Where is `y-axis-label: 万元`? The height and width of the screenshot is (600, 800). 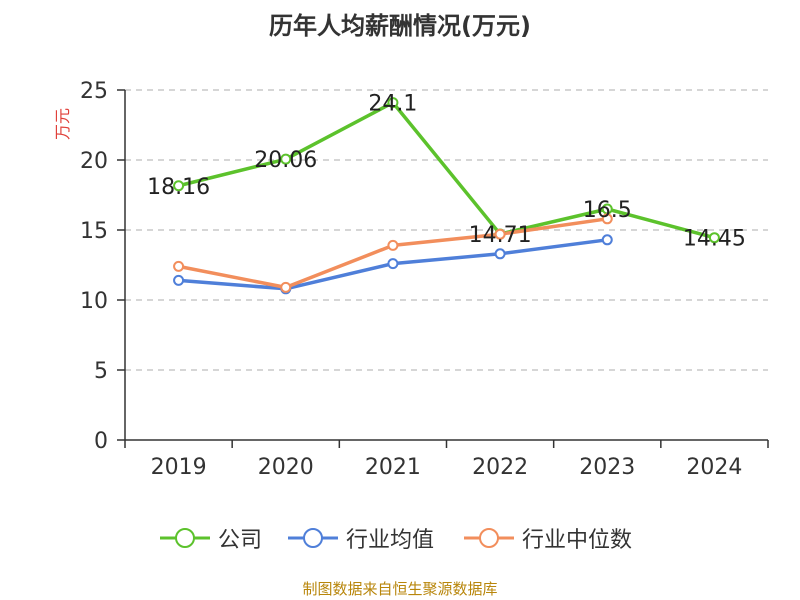
y-axis-label: 万元 is located at coordinates (62, 124).